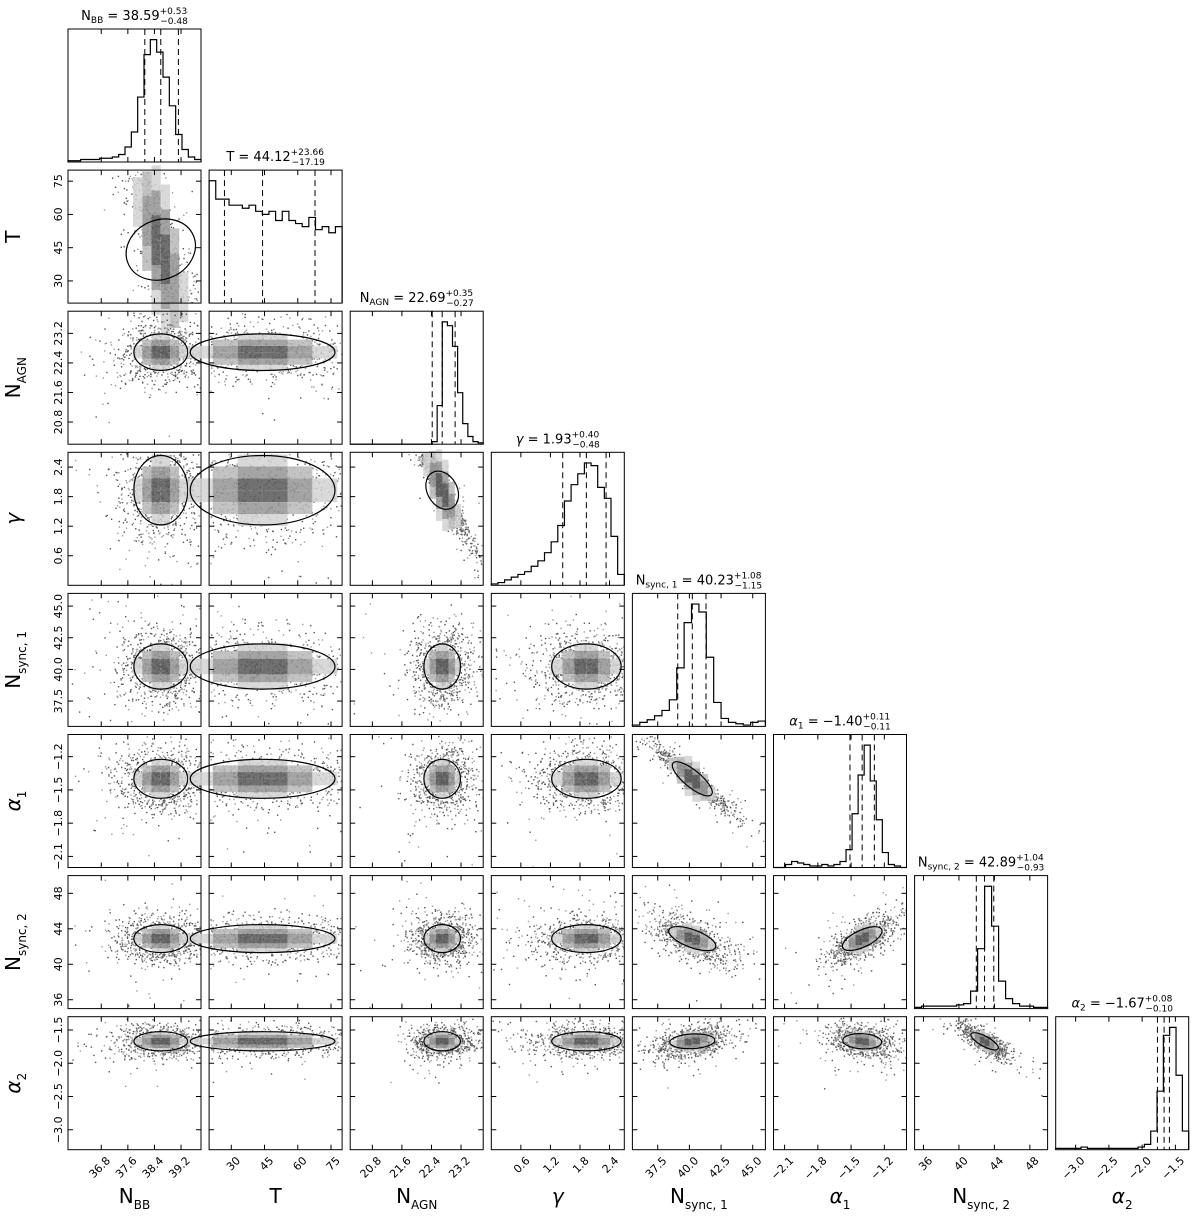 The height and width of the screenshot is (1219, 1200). Describe the element at coordinates (299, 1163) in the screenshot. I see `x-tick-label-t: 60` at that location.